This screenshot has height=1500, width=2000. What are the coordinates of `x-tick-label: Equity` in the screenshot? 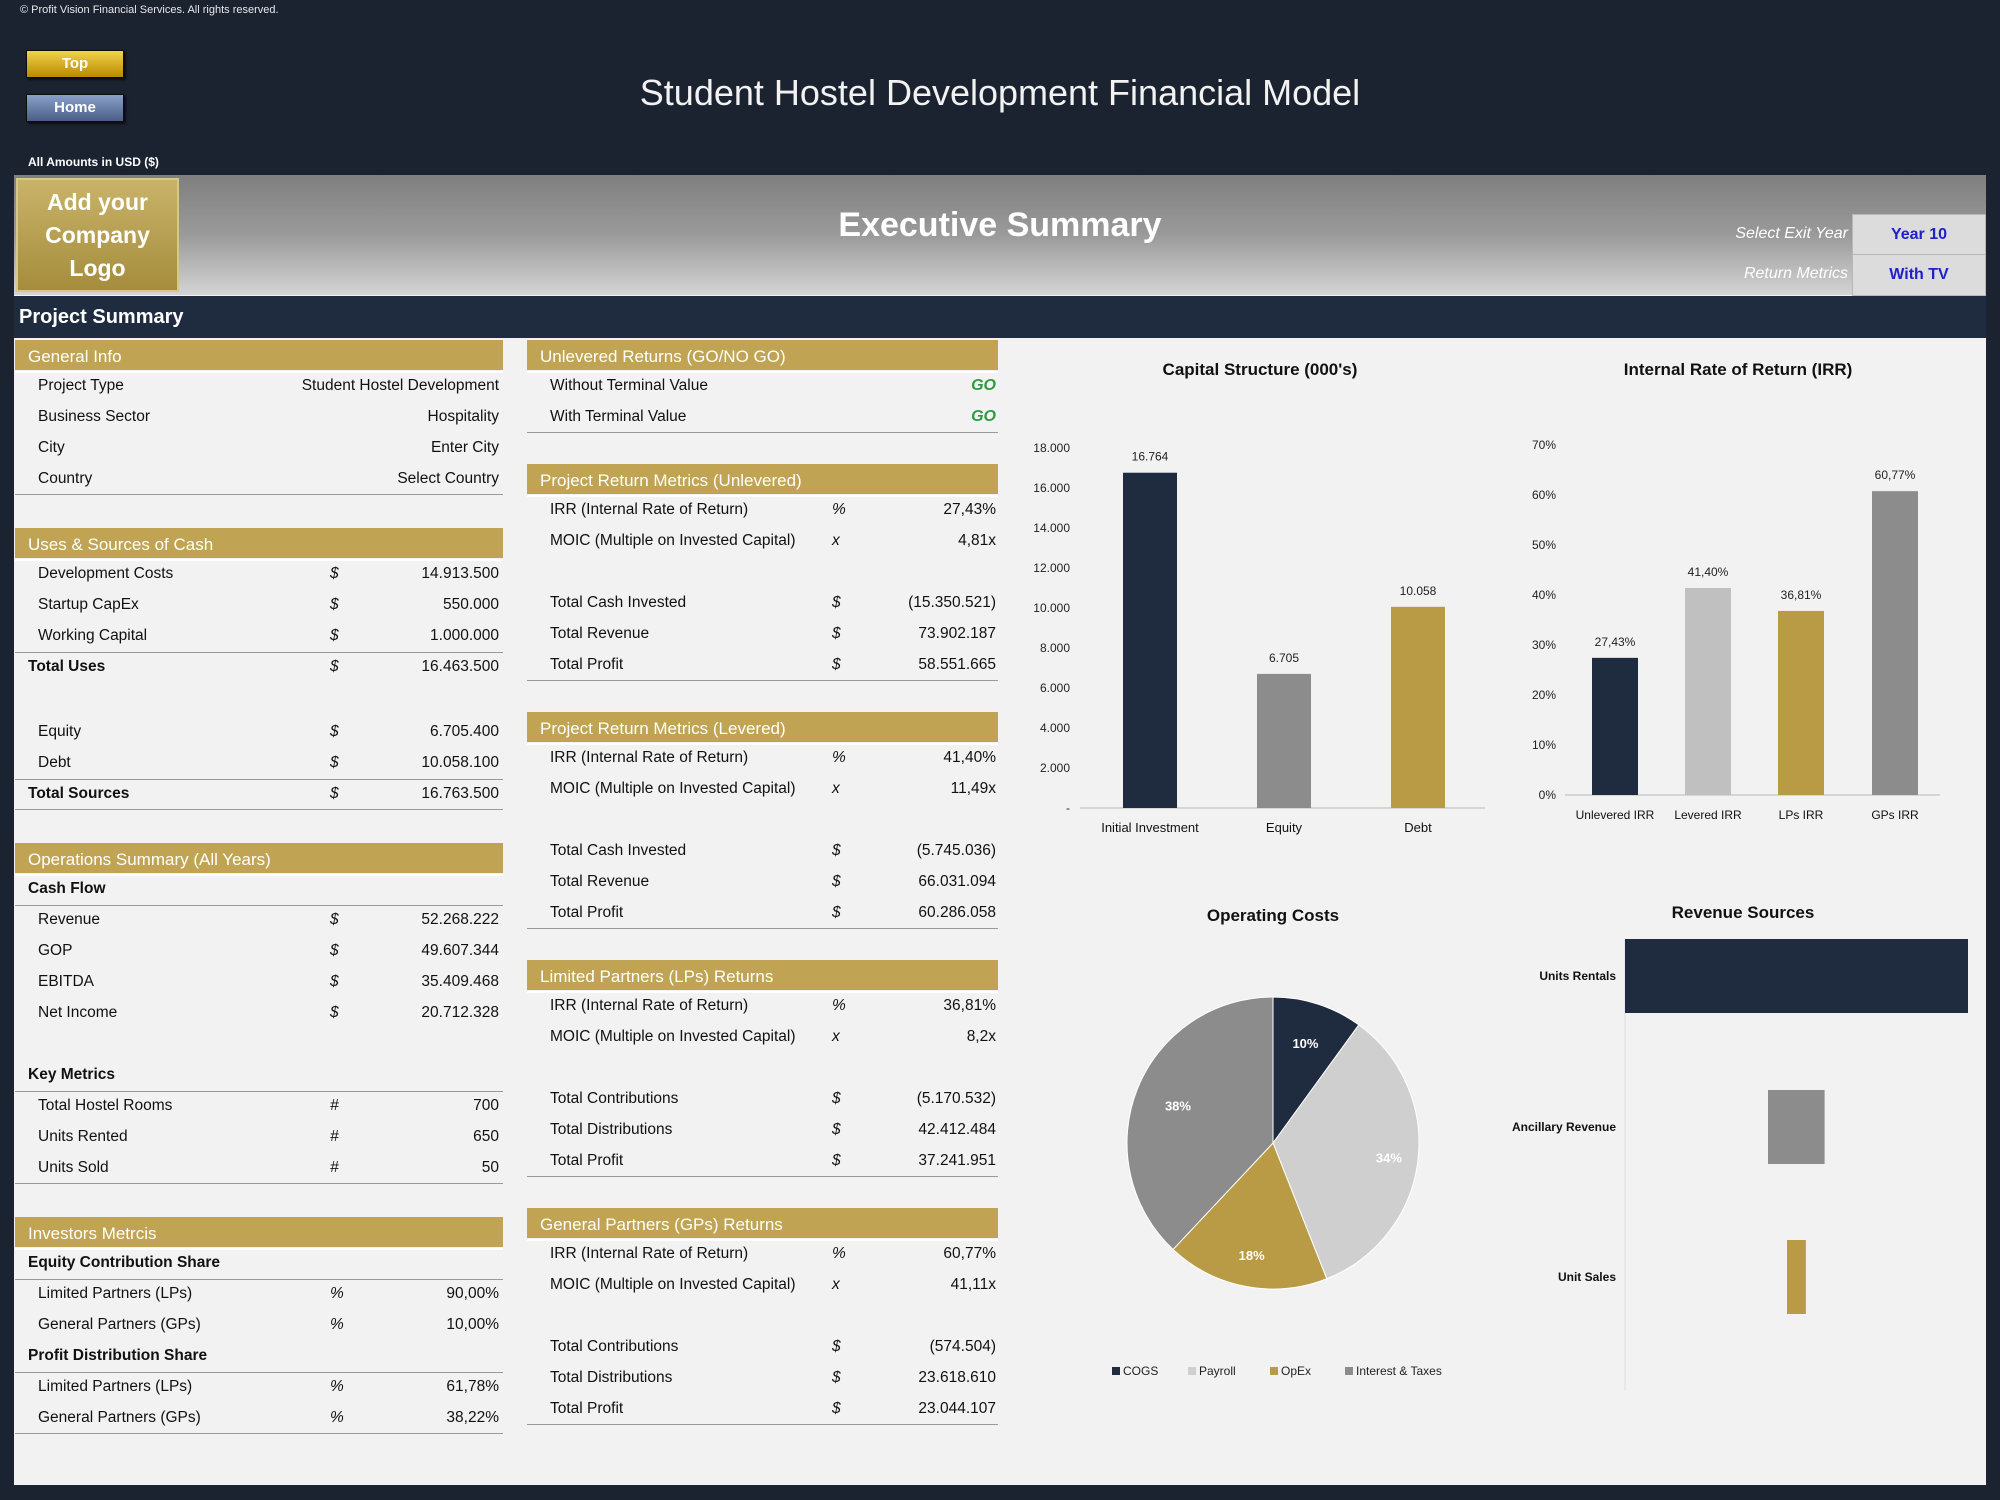 It's located at (1284, 827).